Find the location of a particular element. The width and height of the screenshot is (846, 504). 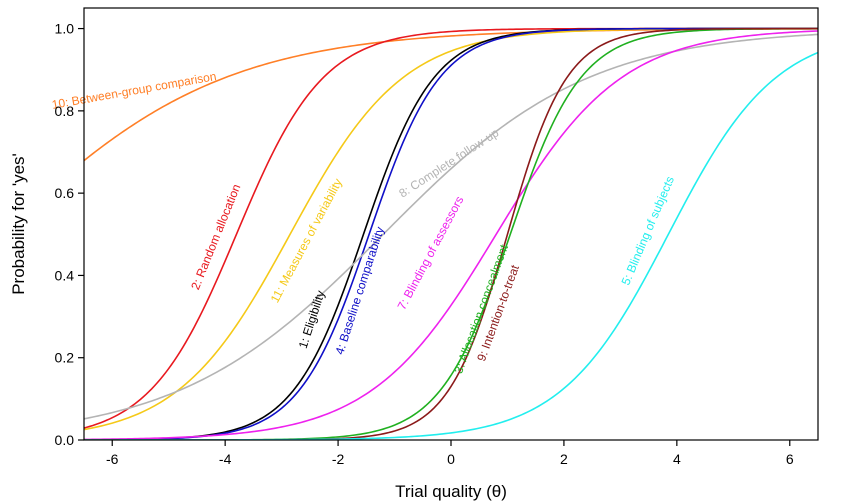

x-axis-label: Trial quality (θ) is located at coordinates (451, 491).